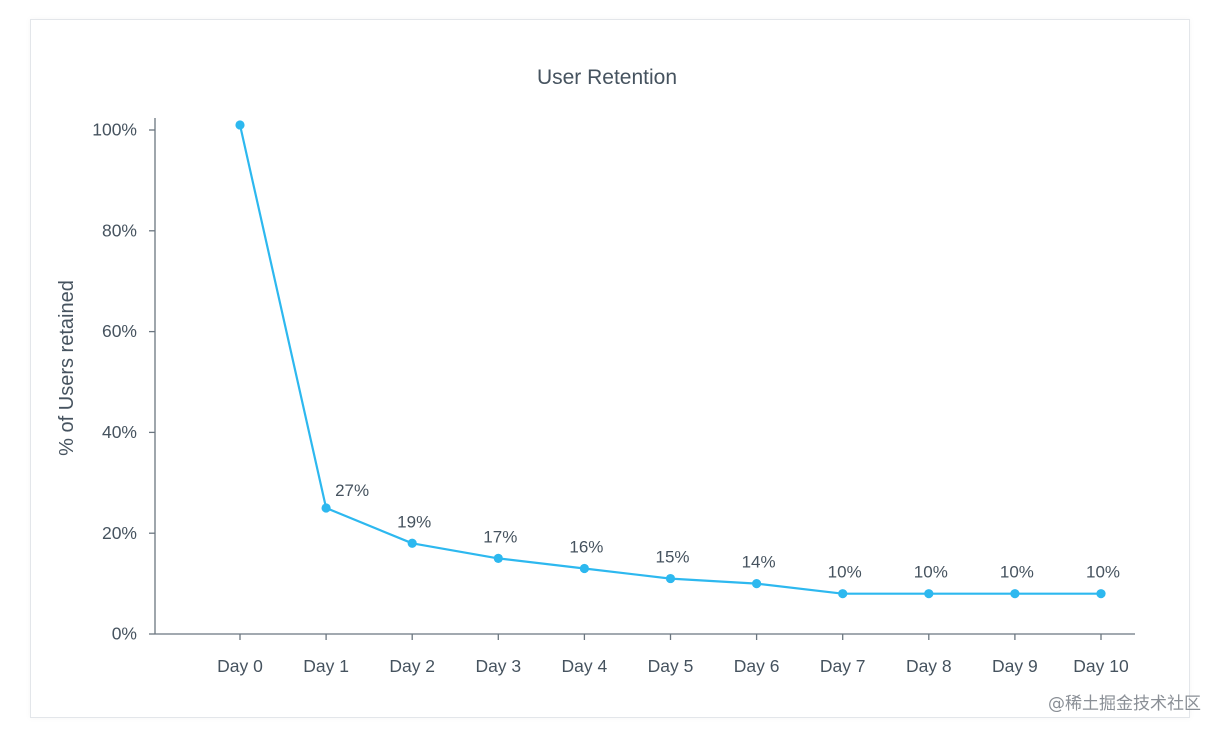  What do you see at coordinates (67, 368) in the screenshot?
I see `y-axis-label: % of Users retained` at bounding box center [67, 368].